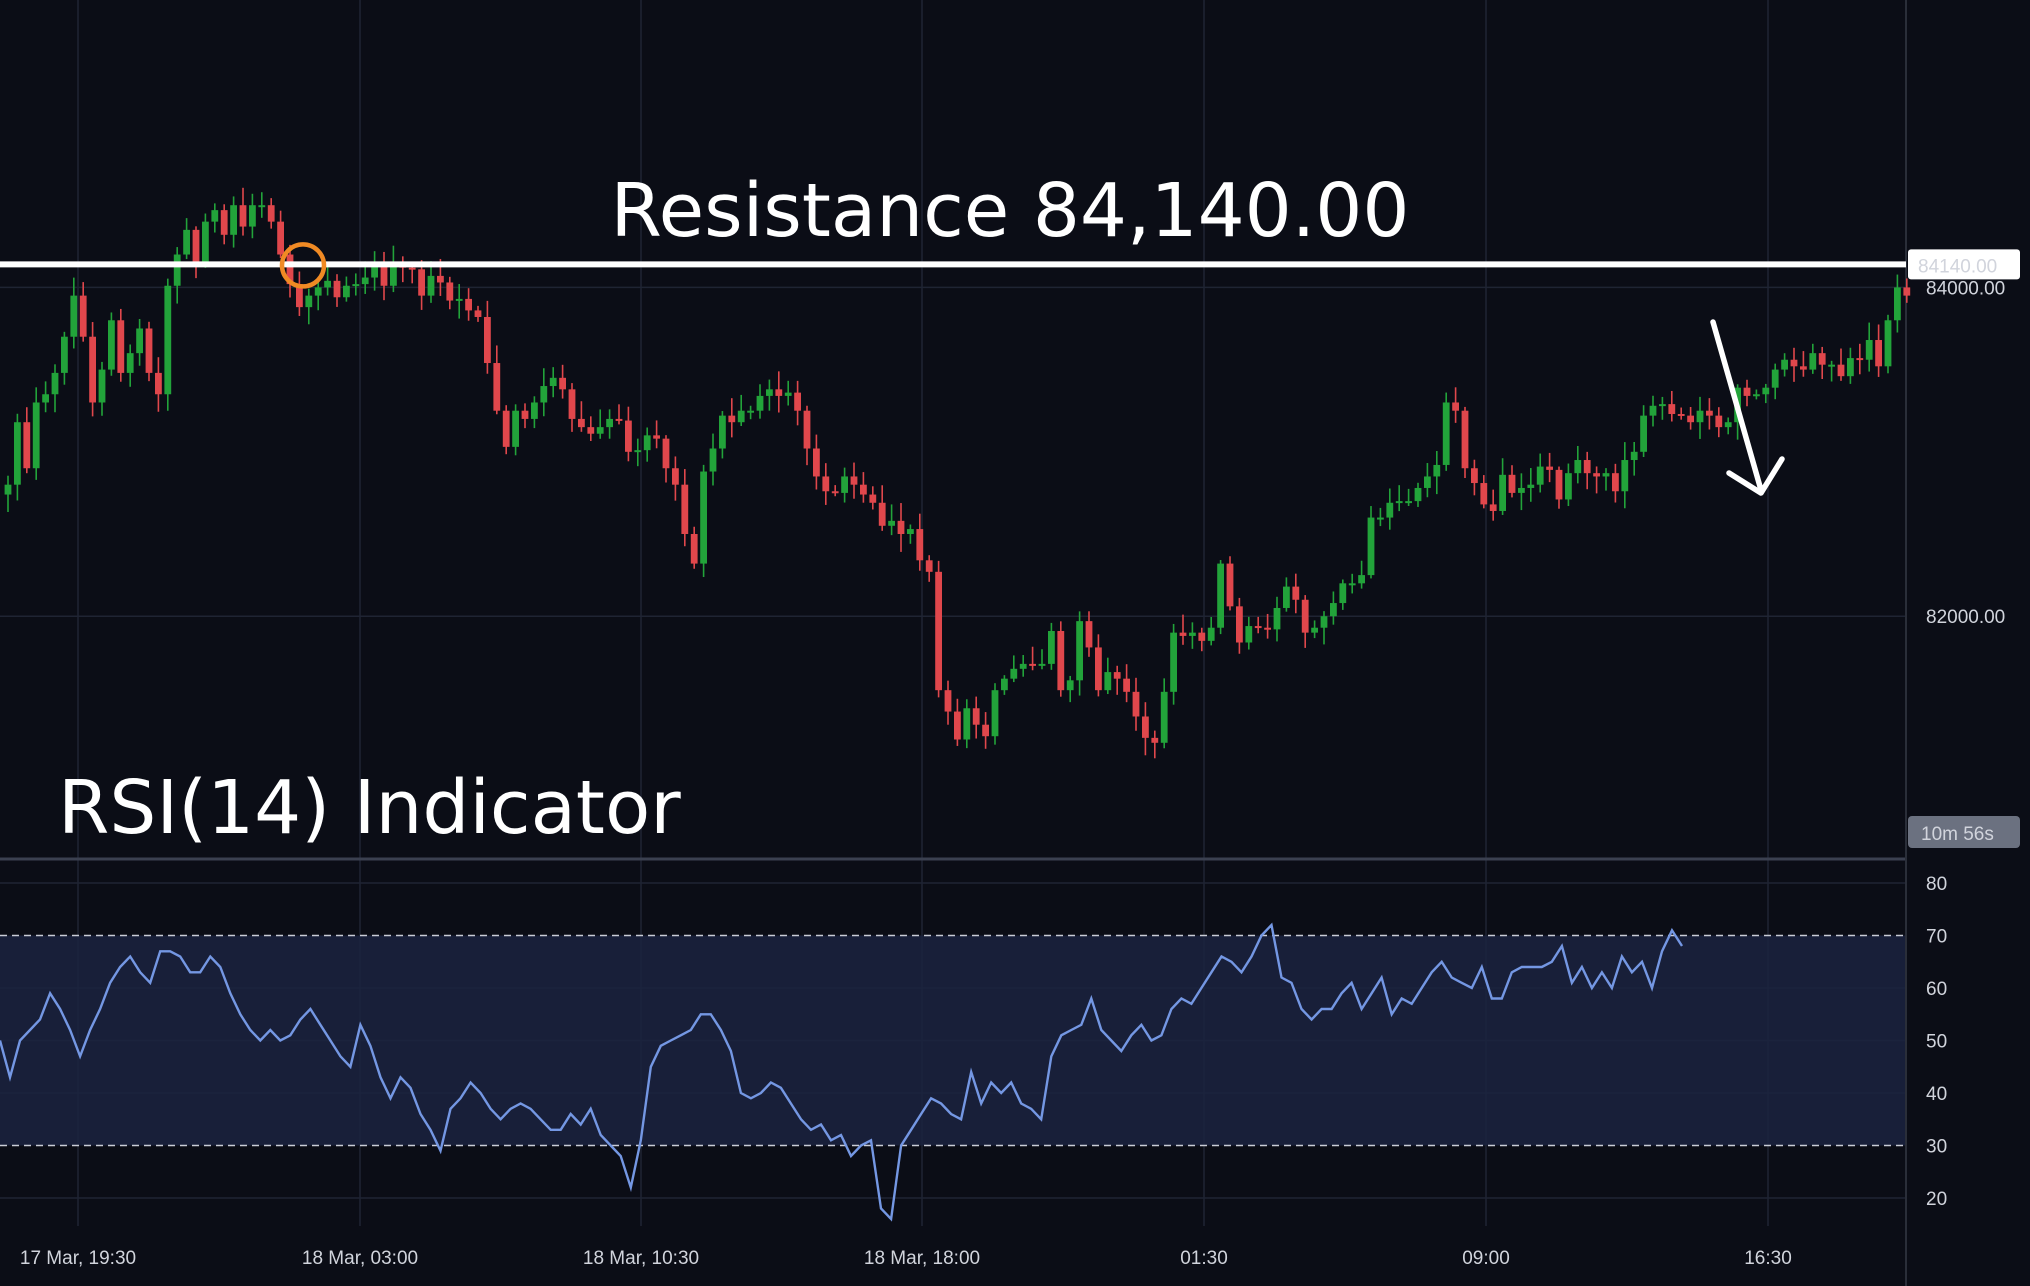  Describe the element at coordinates (1486, 1258) in the screenshot. I see `time-tick-label: 09:00` at that location.